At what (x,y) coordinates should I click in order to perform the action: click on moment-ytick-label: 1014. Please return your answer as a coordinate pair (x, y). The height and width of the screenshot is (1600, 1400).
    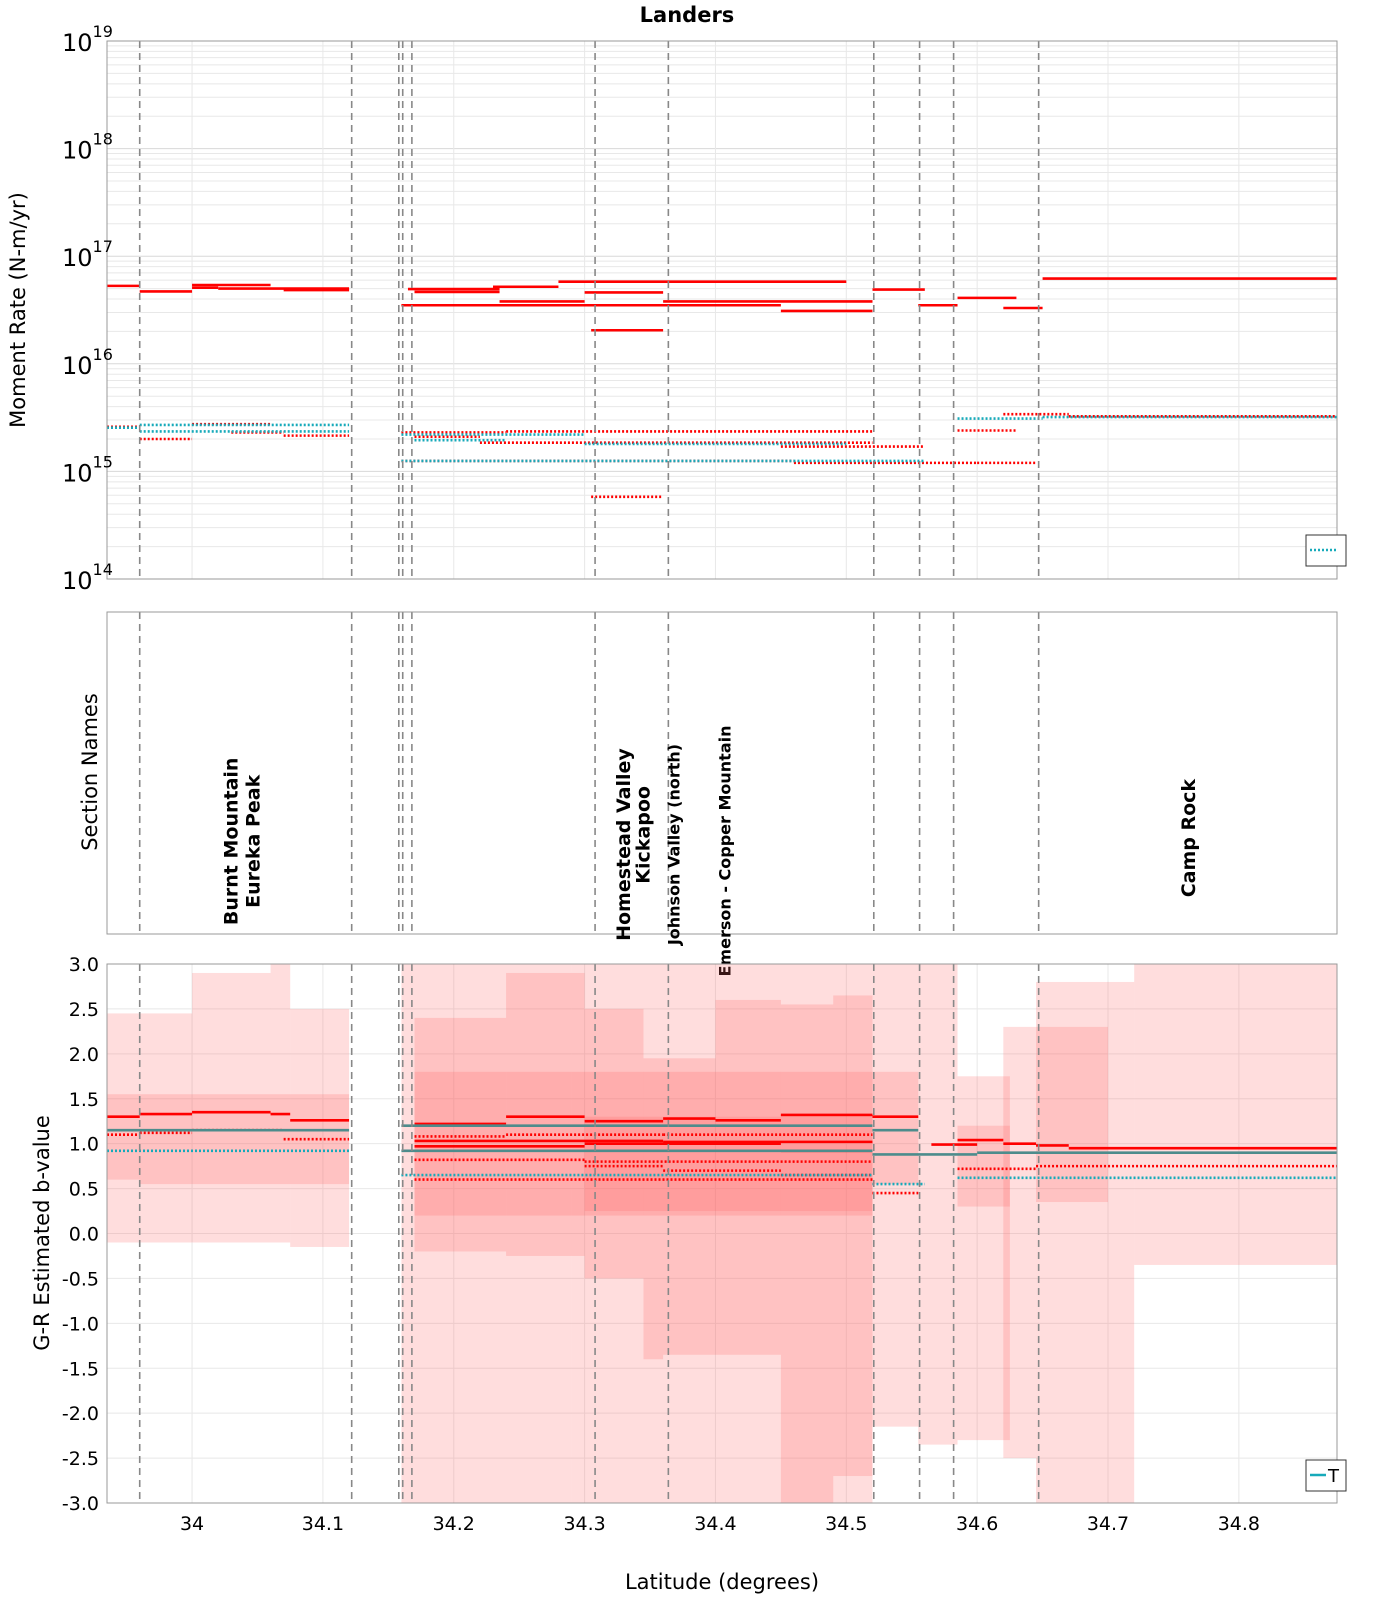
    Looking at the image, I should click on (87, 577).